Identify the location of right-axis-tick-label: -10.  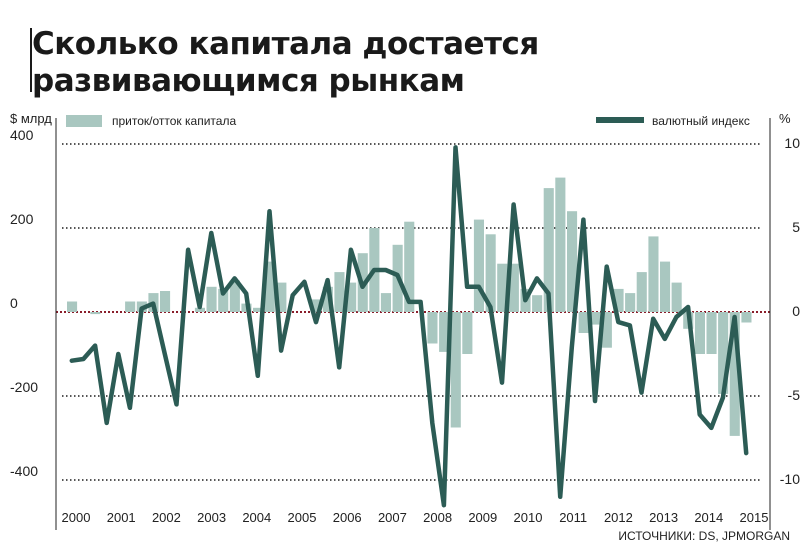
(790, 479).